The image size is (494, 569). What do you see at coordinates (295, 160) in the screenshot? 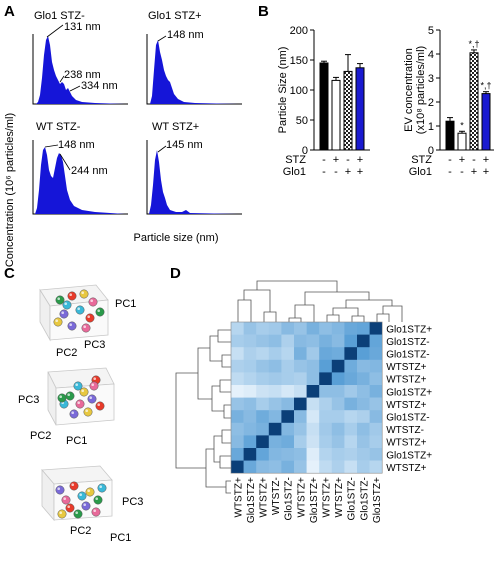
I see `factor-row-label: STZ` at bounding box center [295, 160].